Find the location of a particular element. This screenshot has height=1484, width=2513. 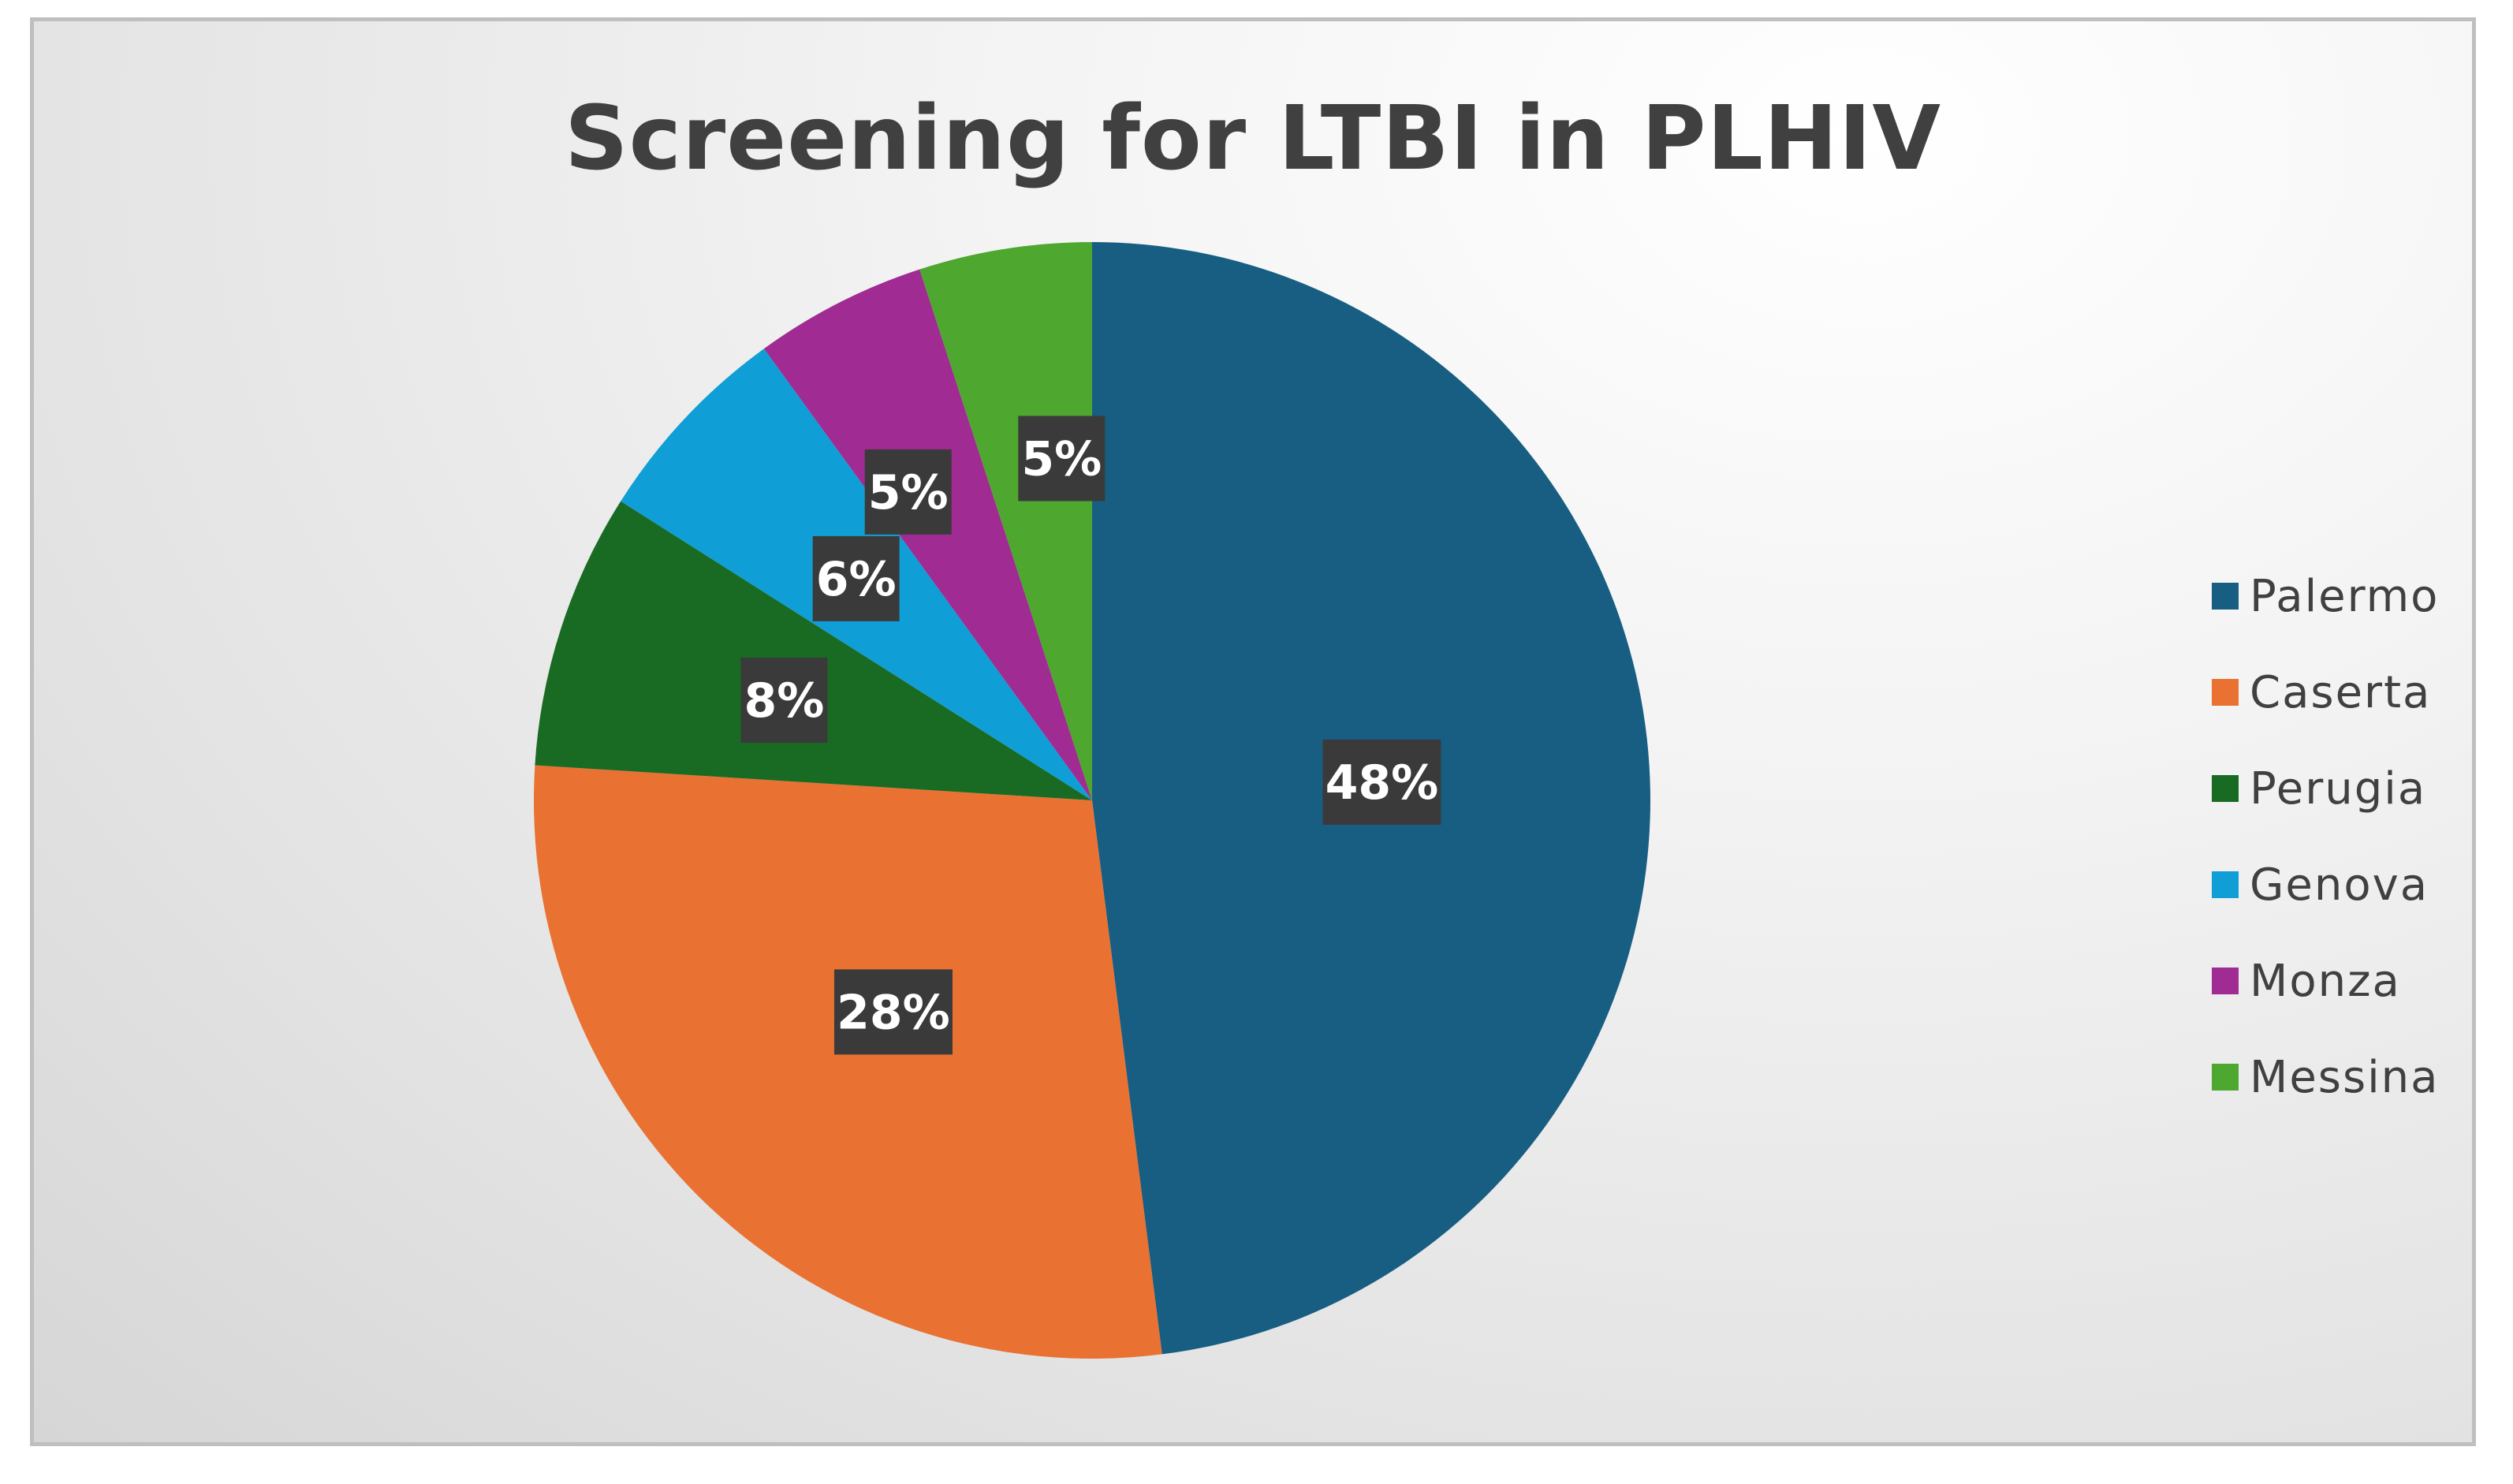

data-label-text: 28% is located at coordinates (893, 1012).